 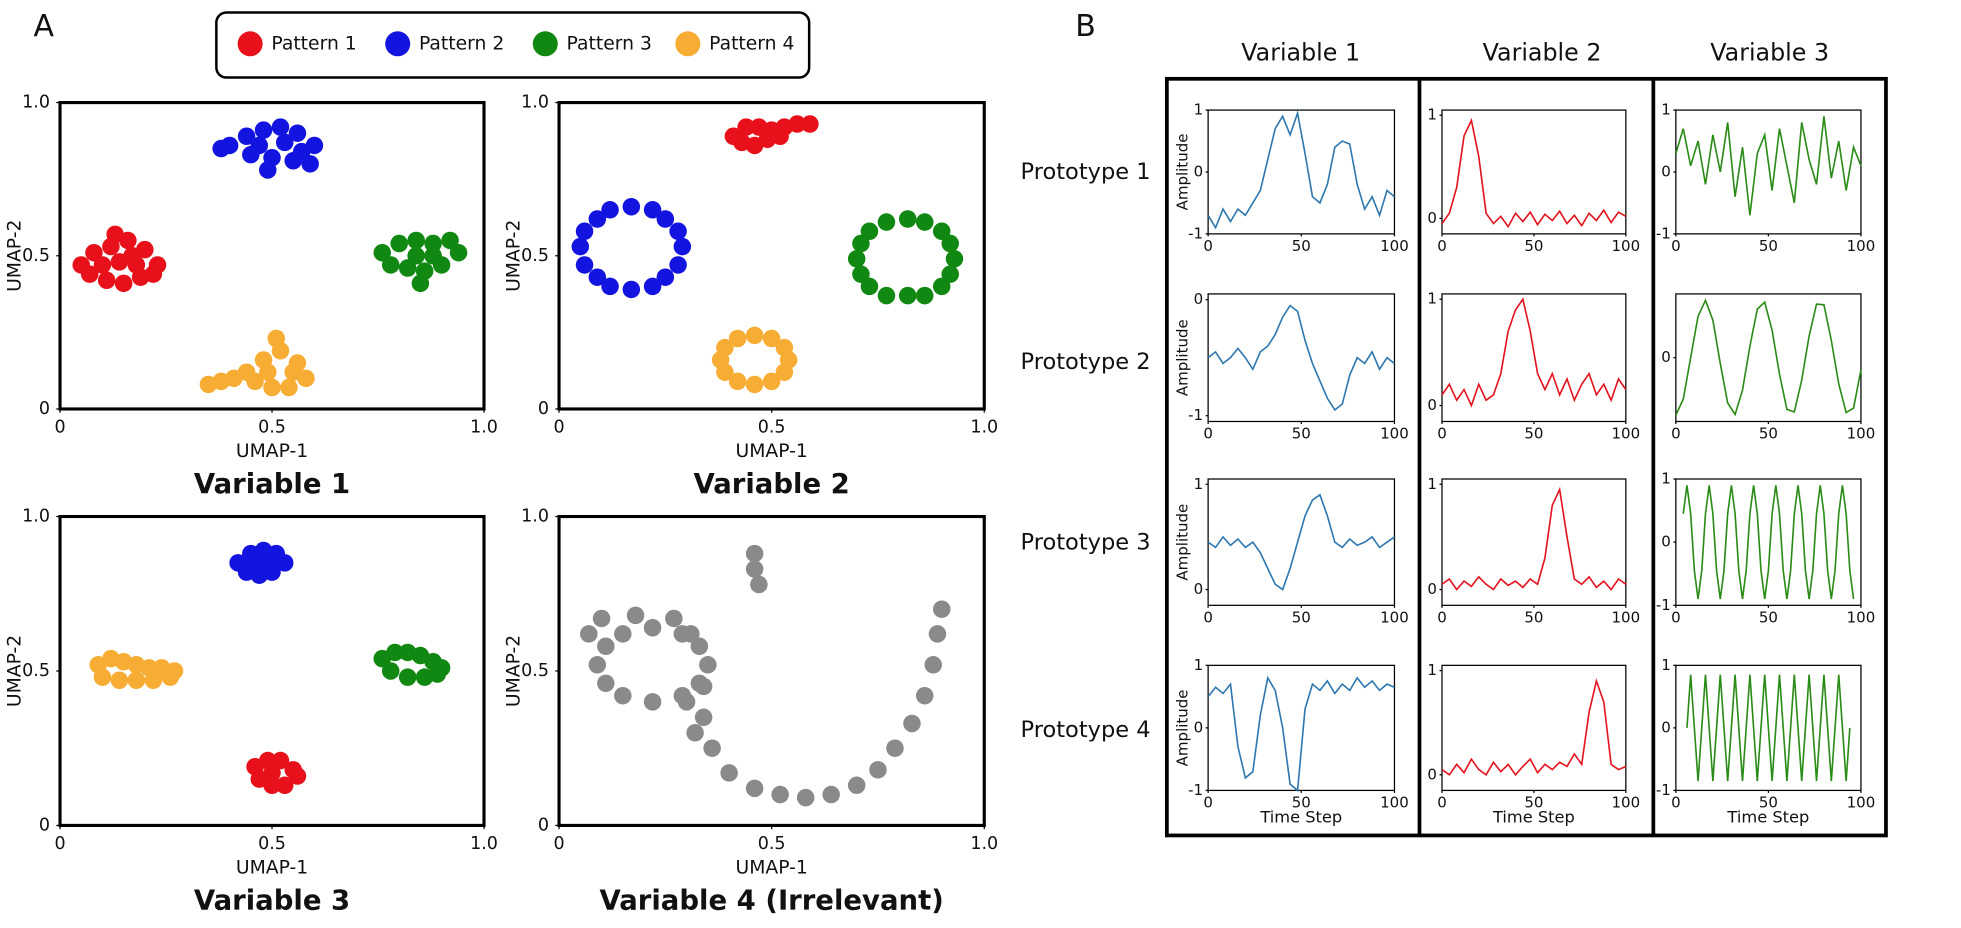 What do you see at coordinates (272, 901) in the screenshot?
I see `chart-title: Variable 3` at bounding box center [272, 901].